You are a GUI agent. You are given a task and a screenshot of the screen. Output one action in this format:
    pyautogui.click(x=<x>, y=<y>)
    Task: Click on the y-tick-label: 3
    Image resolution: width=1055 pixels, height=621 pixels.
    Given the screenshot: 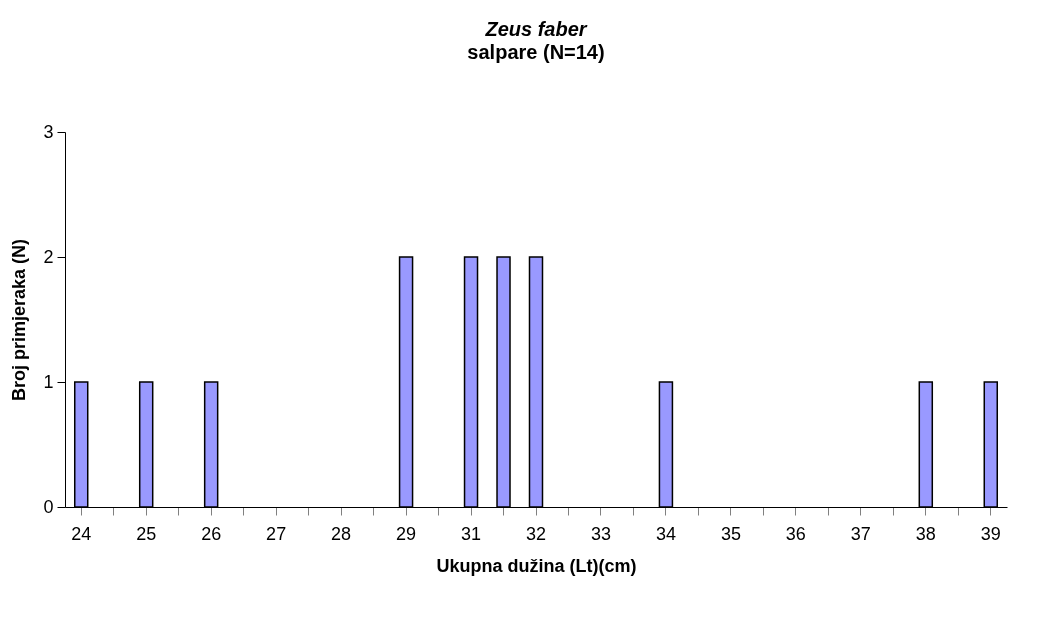 What is the action you would take?
    pyautogui.click(x=48, y=131)
    